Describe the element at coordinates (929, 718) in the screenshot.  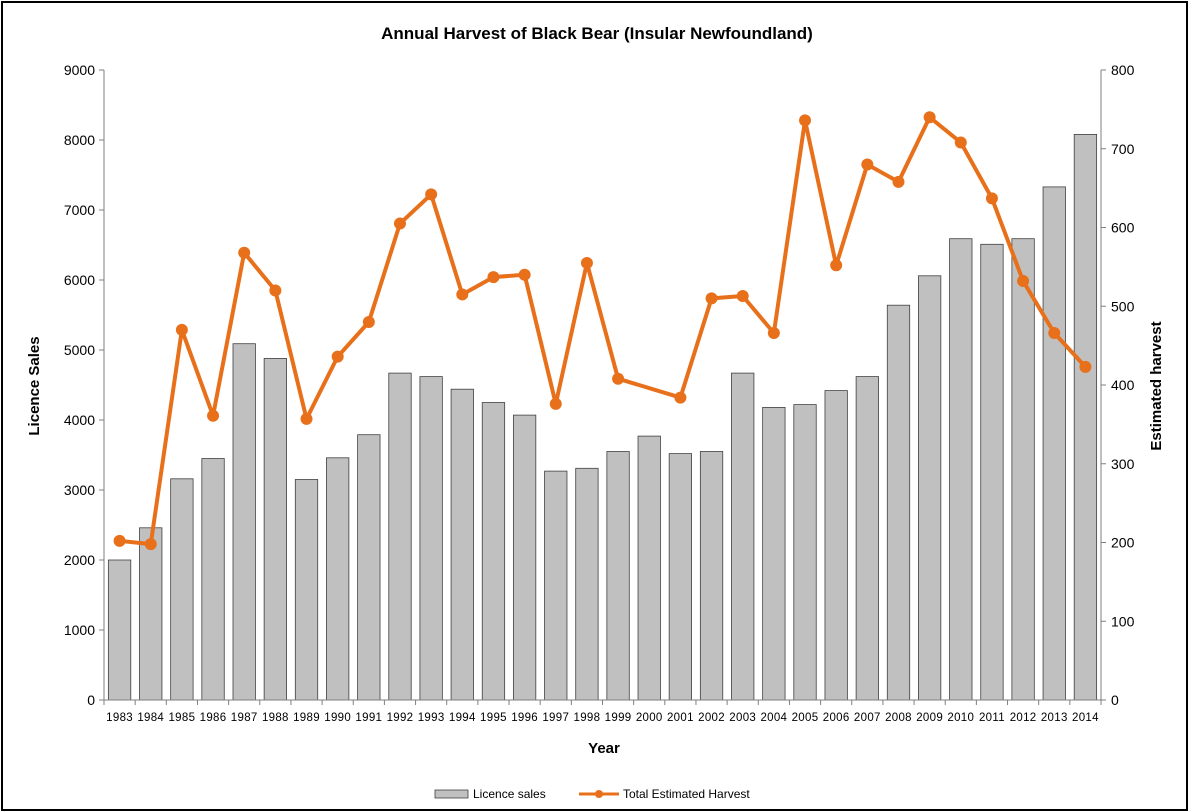
I see `x-tick-label-2009: 2009` at that location.